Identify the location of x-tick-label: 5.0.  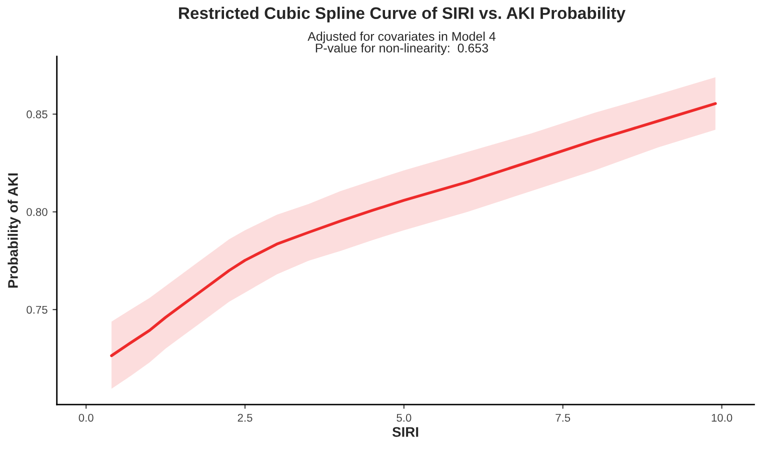
(404, 418).